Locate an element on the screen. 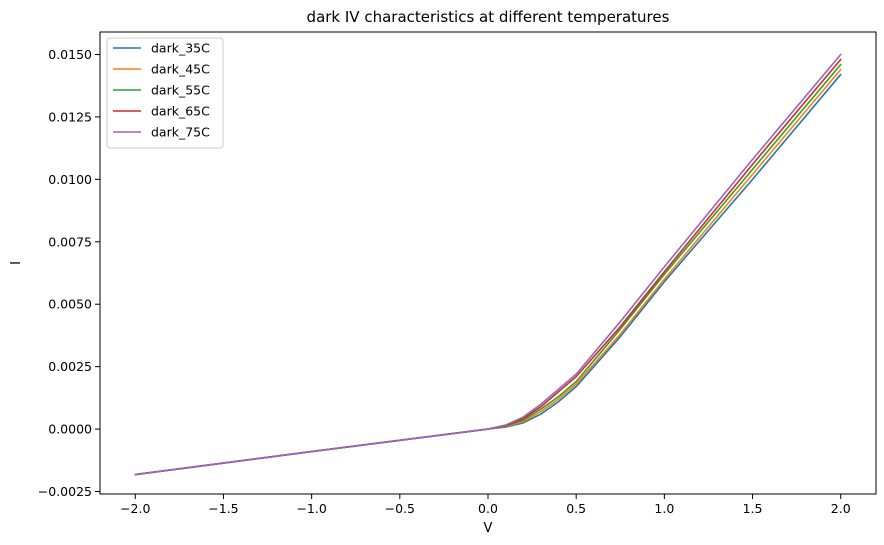 The image size is (884, 545). x-tick-label: −0.5 is located at coordinates (400, 508).